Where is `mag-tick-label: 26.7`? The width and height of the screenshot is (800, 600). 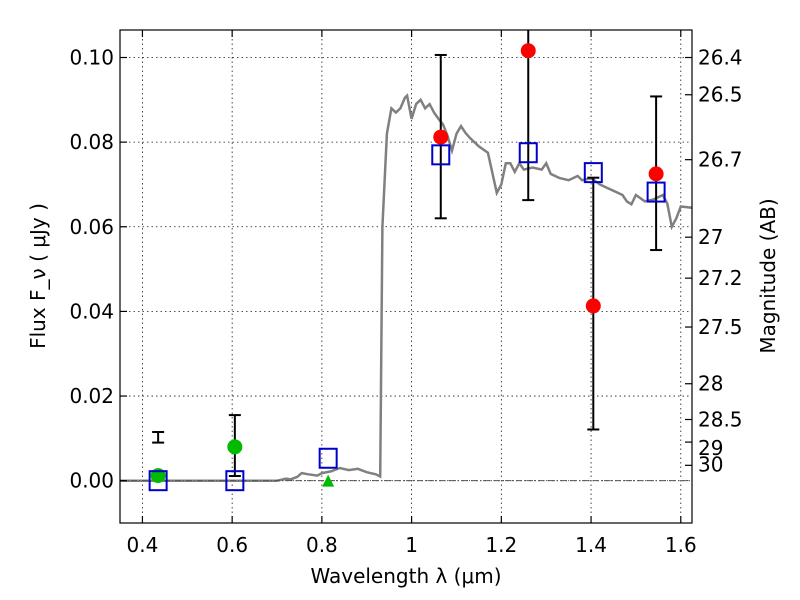
mag-tick-label: 26.7 is located at coordinates (720, 160).